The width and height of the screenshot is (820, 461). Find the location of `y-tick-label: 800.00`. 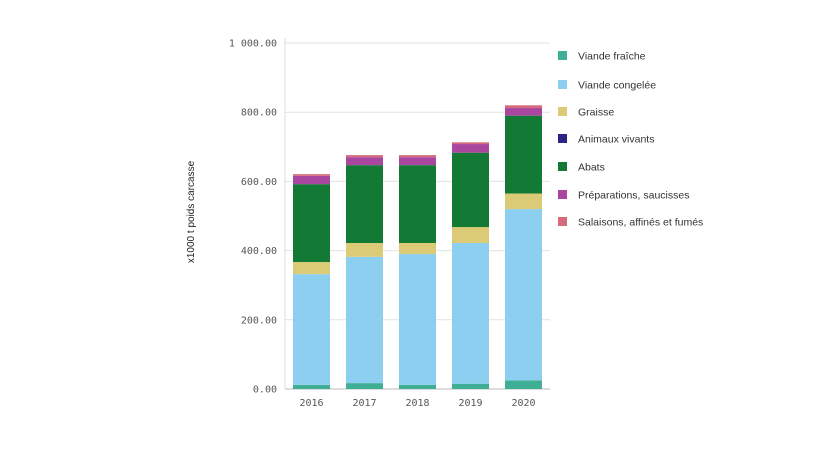

y-tick-label: 800.00 is located at coordinates (259, 113).